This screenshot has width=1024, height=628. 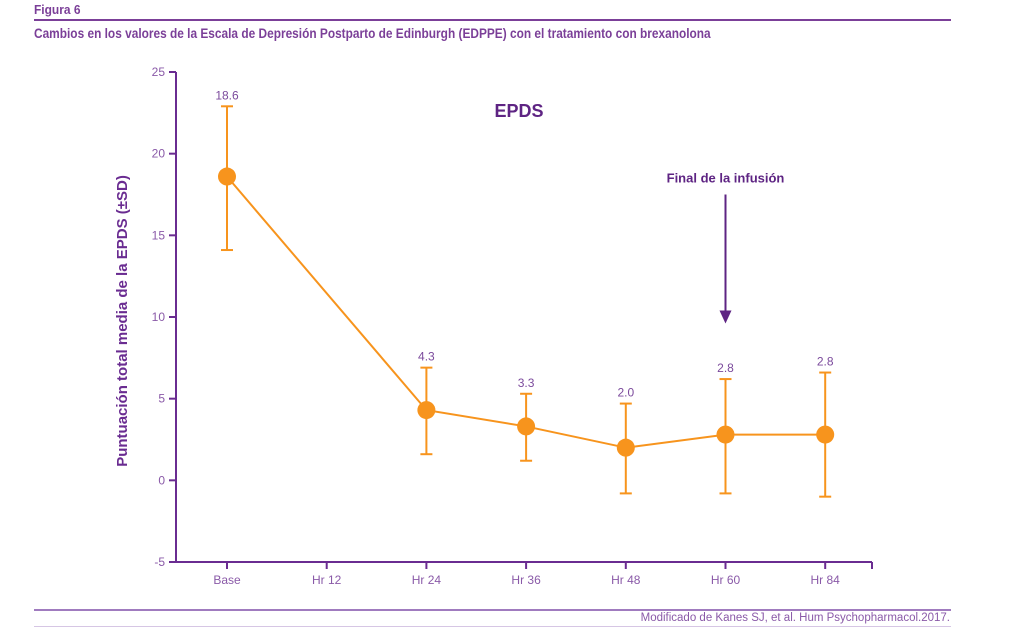 I want to click on x-tick-label: Base, so click(x=227, y=580).